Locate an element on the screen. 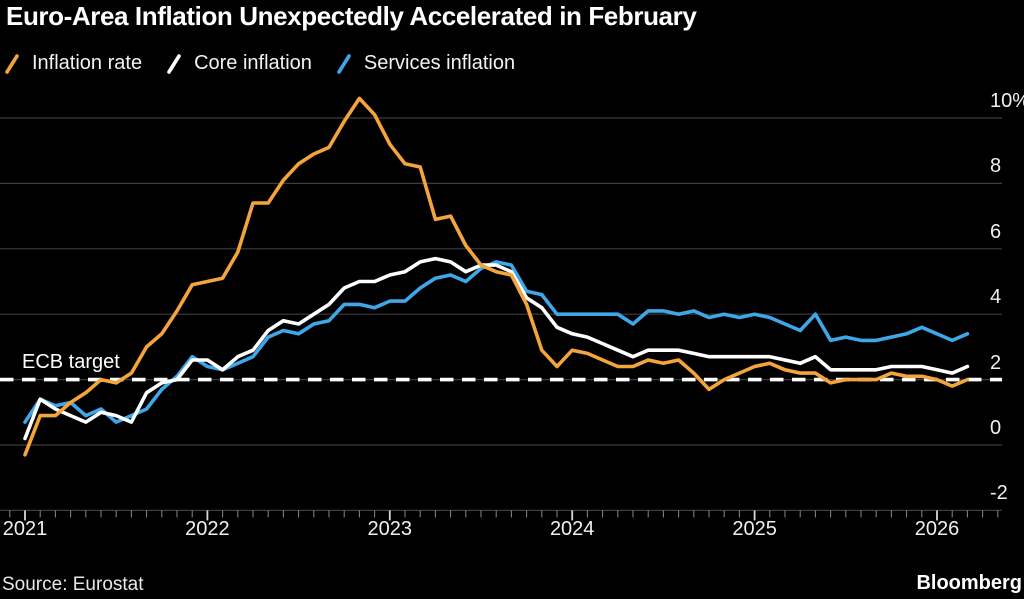  legend-item-inflation-rate: Inflation rate is located at coordinates (73, 63).